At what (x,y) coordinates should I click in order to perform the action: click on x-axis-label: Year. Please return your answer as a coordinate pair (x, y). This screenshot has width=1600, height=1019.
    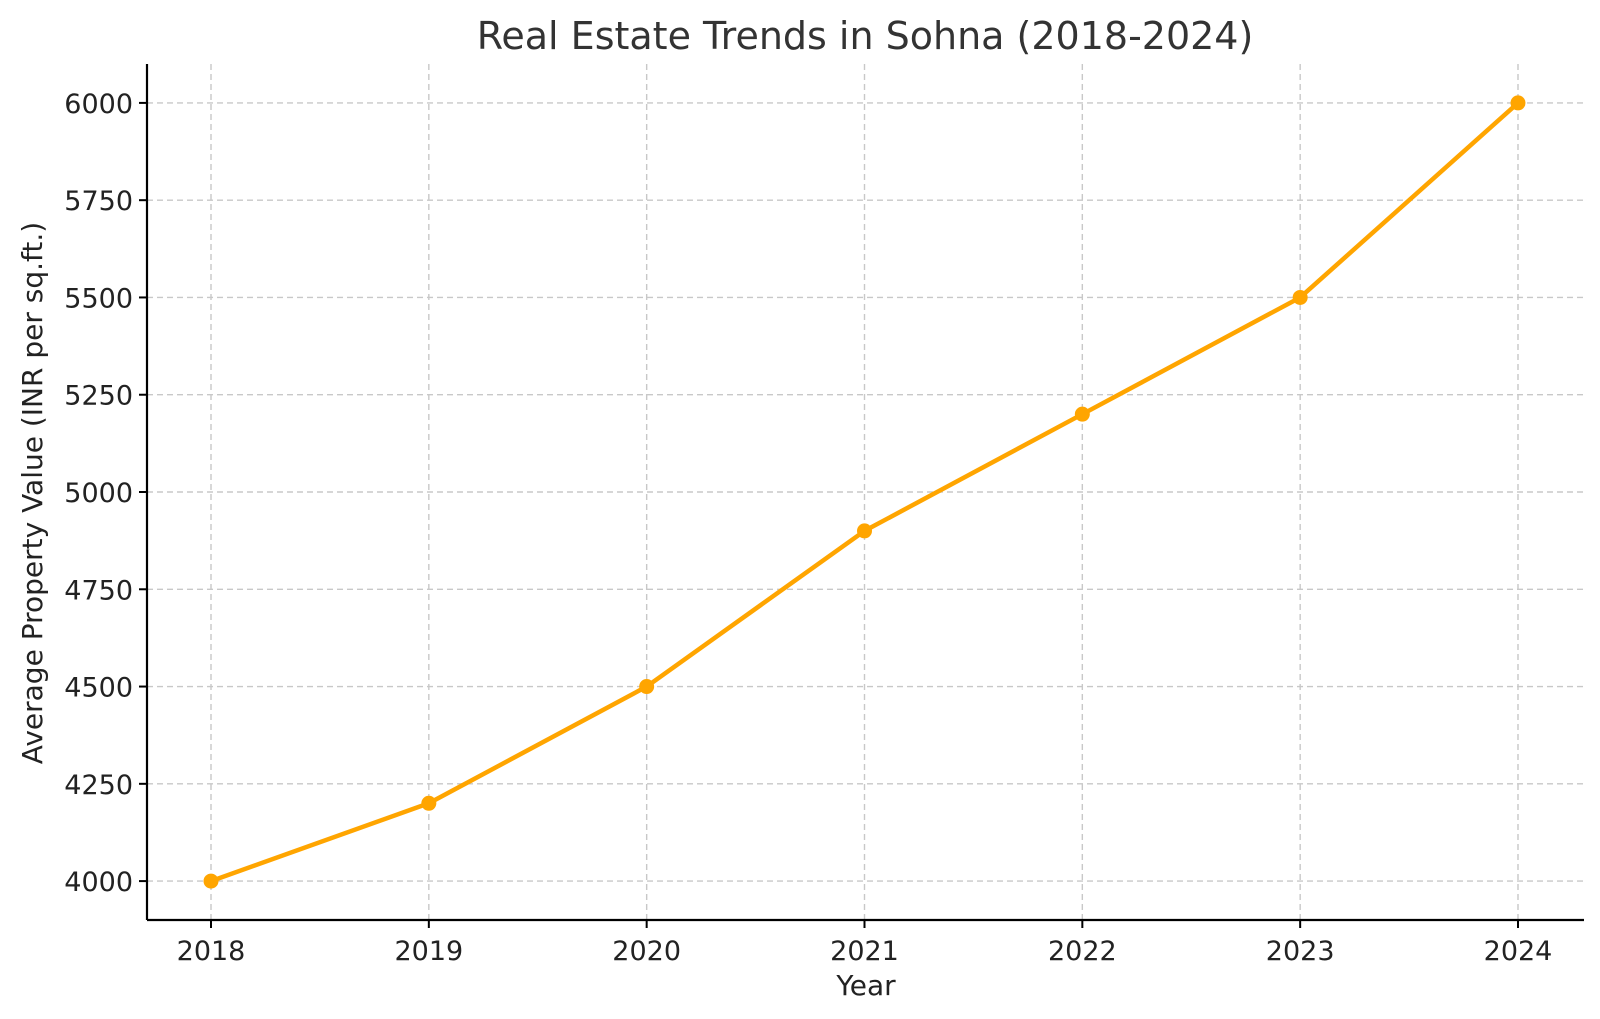
    Looking at the image, I should click on (865, 985).